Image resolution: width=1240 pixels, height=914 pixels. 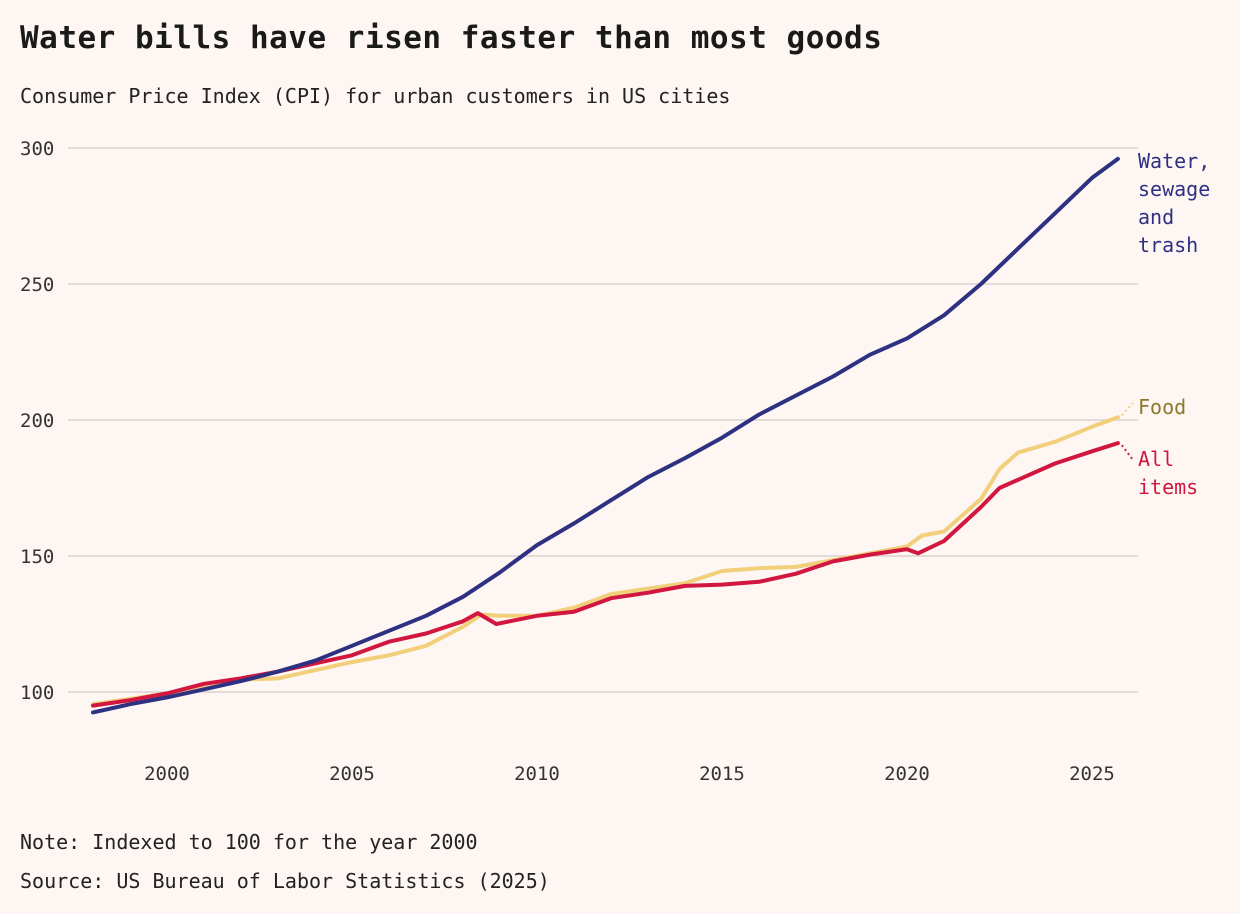 I want to click on y-tick-label-250: 250, so click(x=37, y=285).